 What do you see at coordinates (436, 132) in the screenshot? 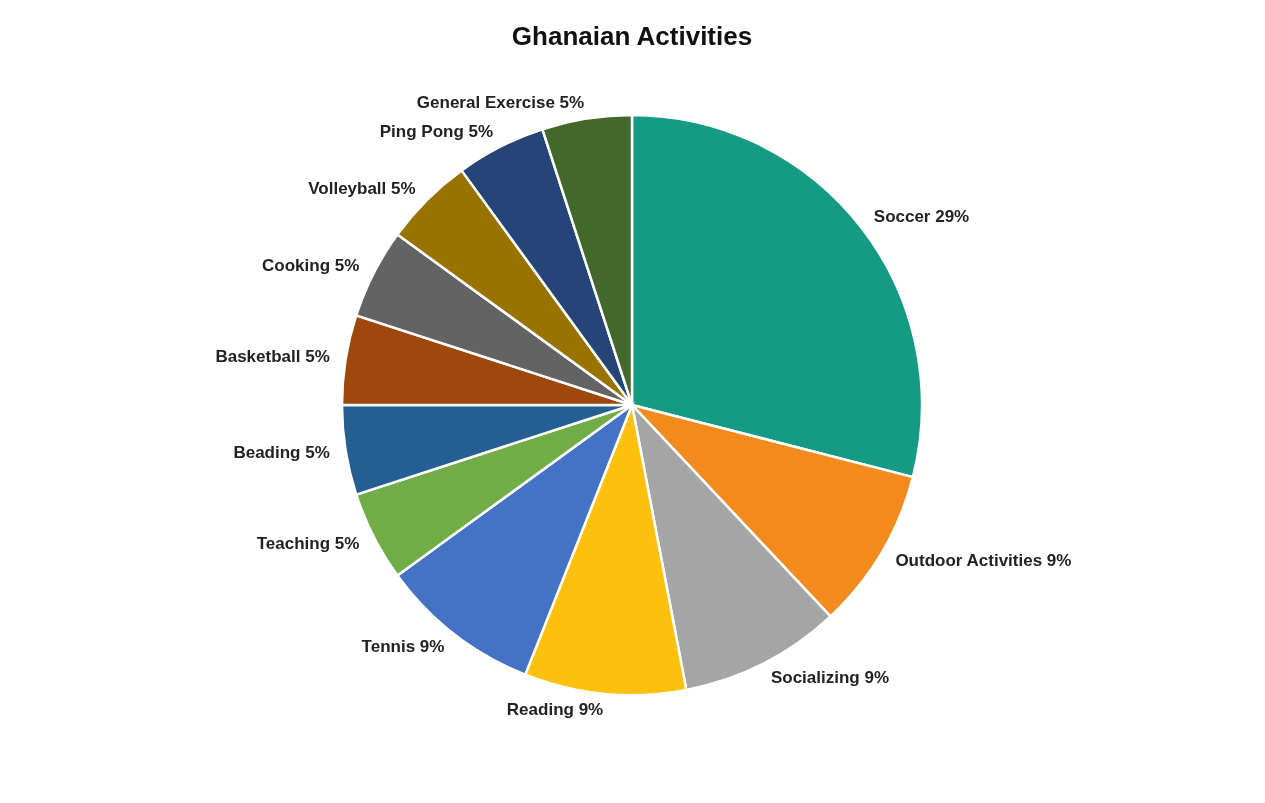
I see `slice-label: Ping Pong 5%` at bounding box center [436, 132].